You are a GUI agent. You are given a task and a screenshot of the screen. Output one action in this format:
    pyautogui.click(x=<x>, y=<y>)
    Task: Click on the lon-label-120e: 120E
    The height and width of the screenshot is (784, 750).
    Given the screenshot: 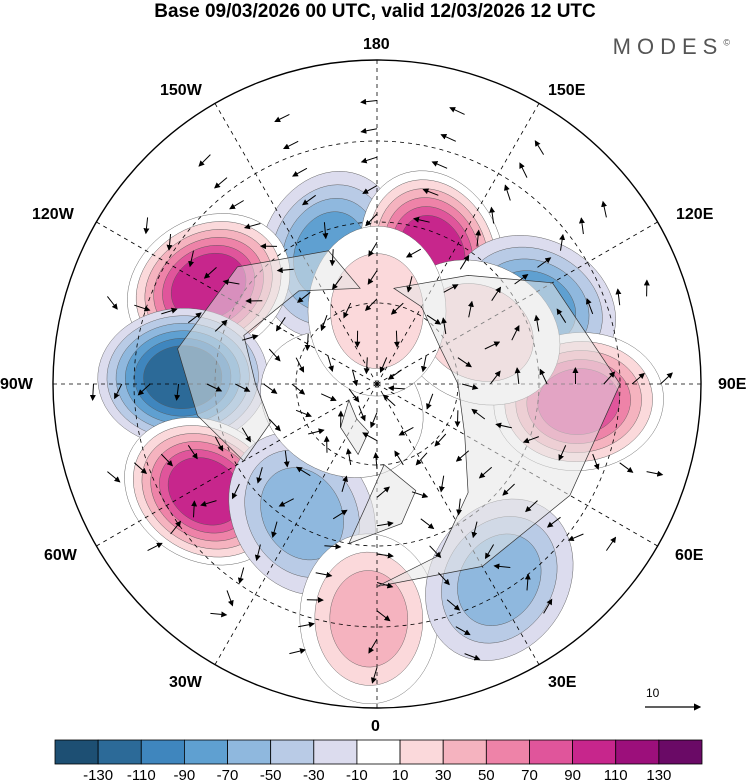 What is the action you would take?
    pyautogui.click(x=694, y=215)
    